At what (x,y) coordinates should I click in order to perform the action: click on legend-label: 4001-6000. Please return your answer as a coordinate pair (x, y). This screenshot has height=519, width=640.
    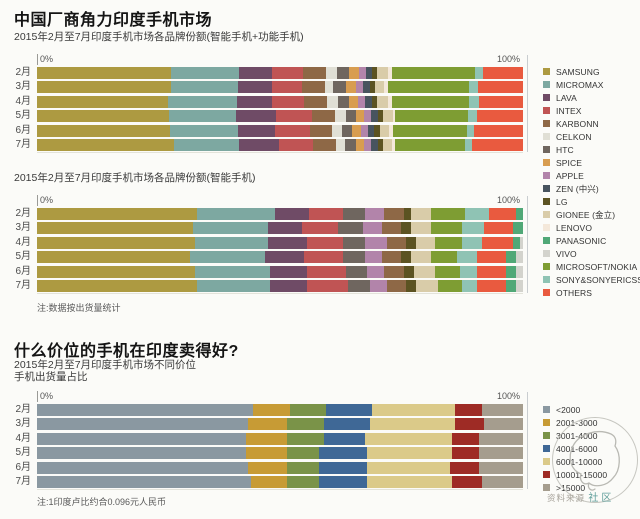
    Looking at the image, I should click on (577, 448).